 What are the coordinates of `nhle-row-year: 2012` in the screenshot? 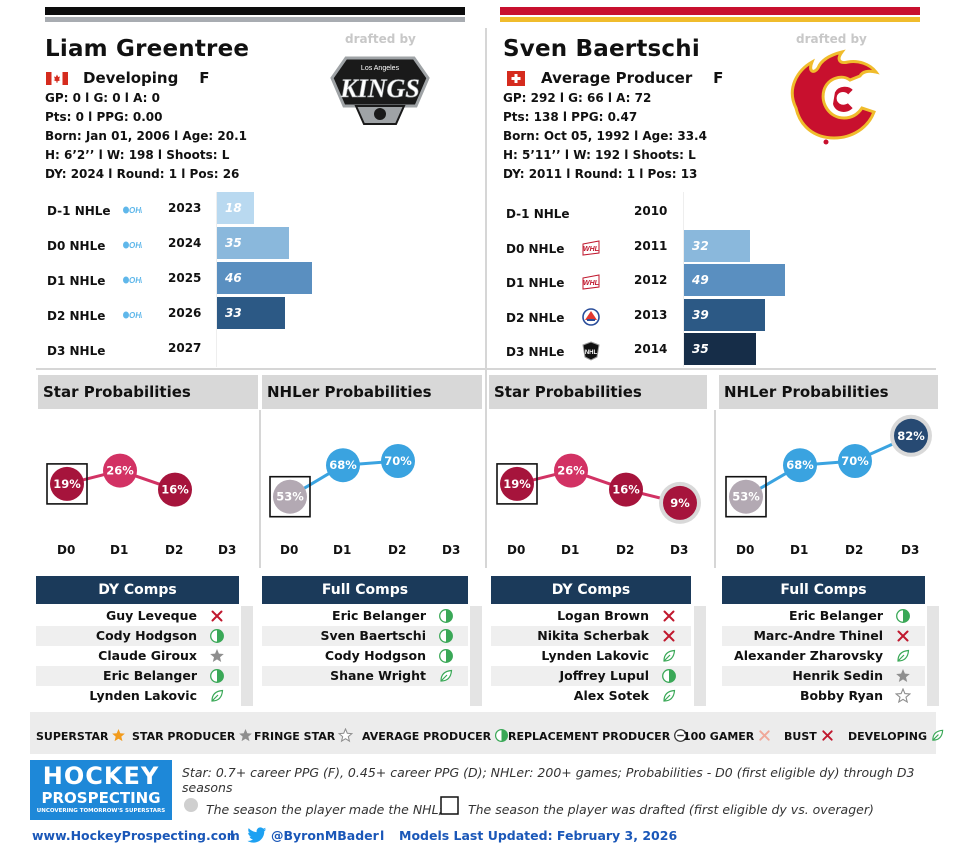 It's located at (651, 280).